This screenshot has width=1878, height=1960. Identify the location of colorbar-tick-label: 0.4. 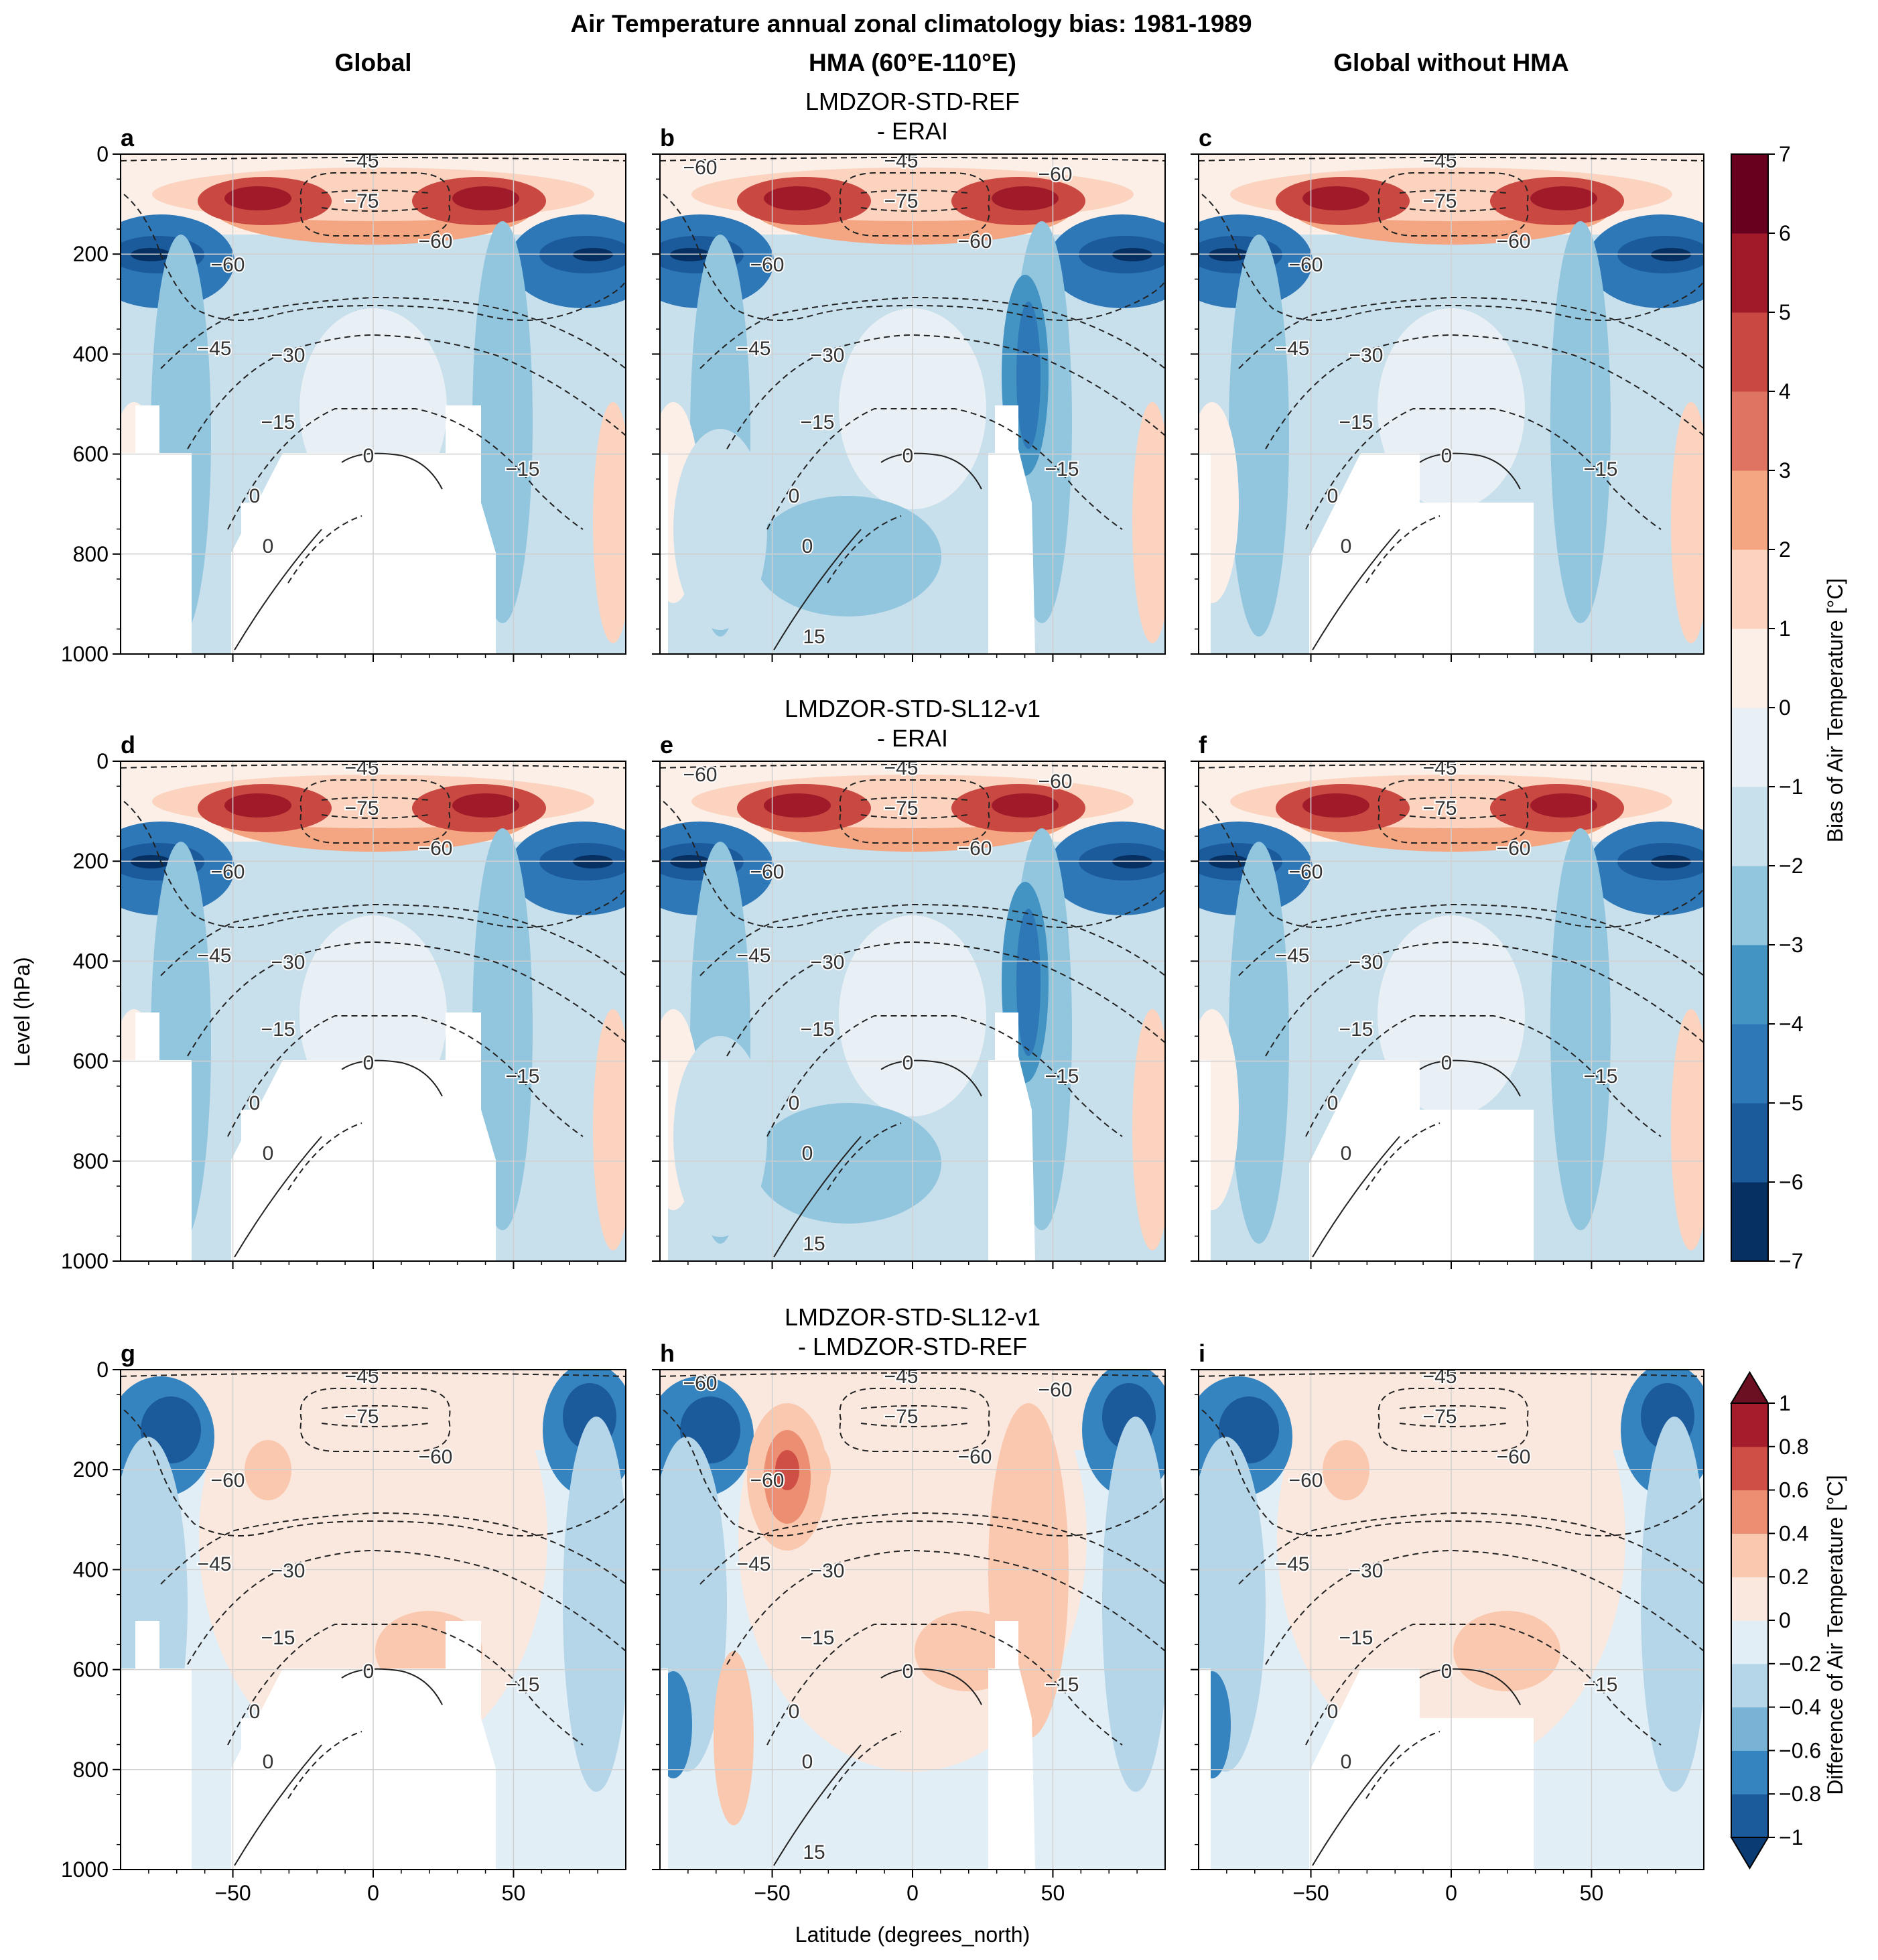
(1794, 1533).